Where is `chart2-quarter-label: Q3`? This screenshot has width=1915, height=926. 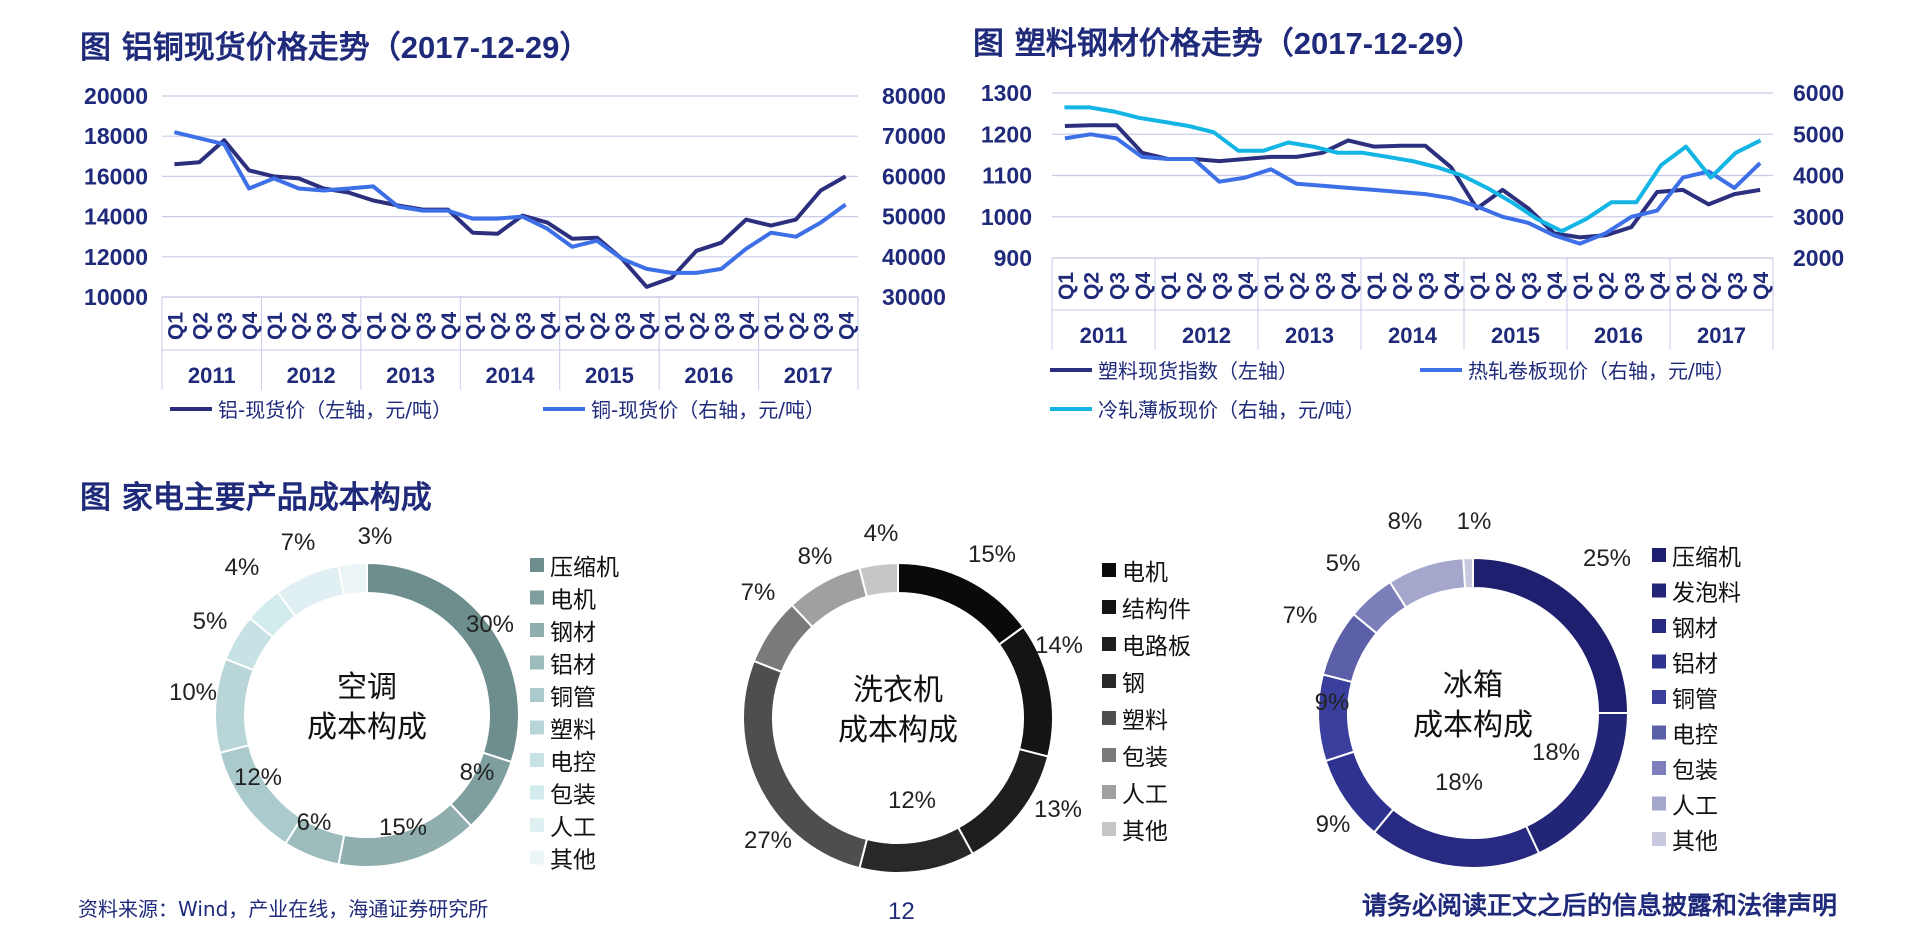
chart2-quarter-label: Q3 is located at coordinates (1632, 286).